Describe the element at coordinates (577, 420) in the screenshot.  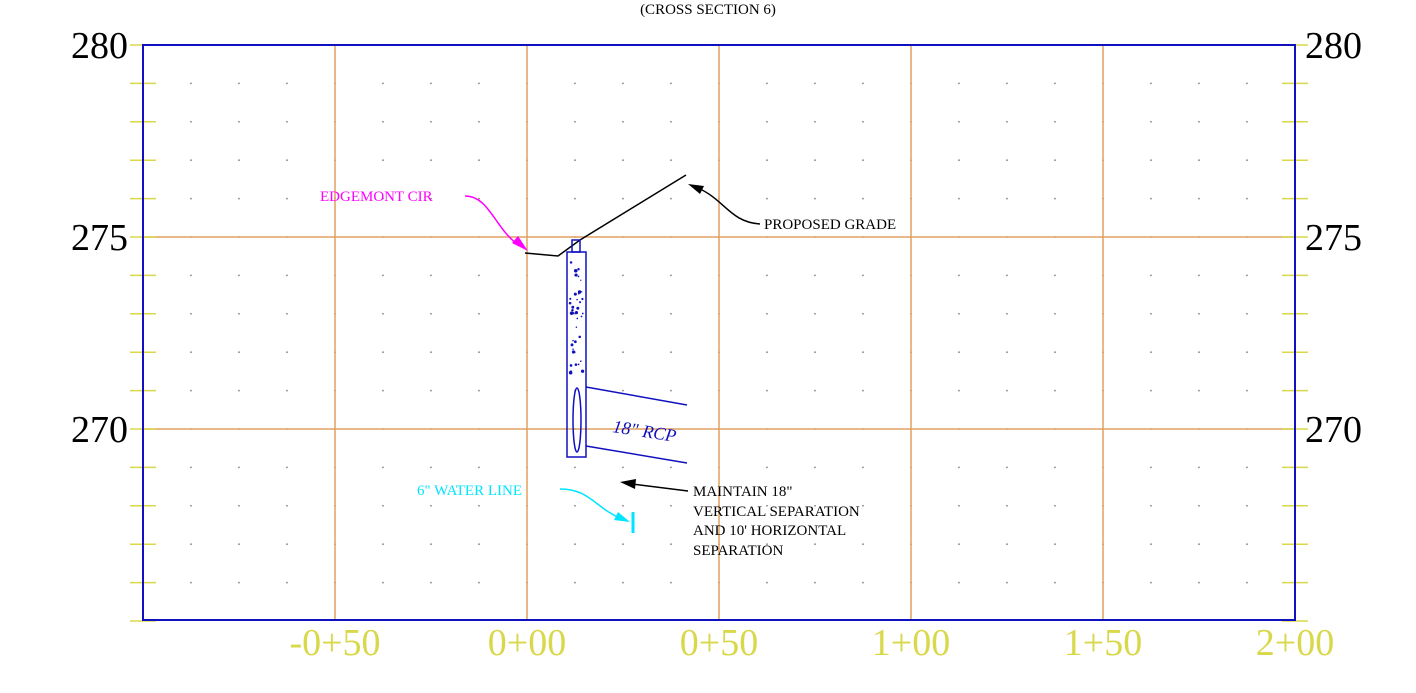
I see `pipe-end` at that location.